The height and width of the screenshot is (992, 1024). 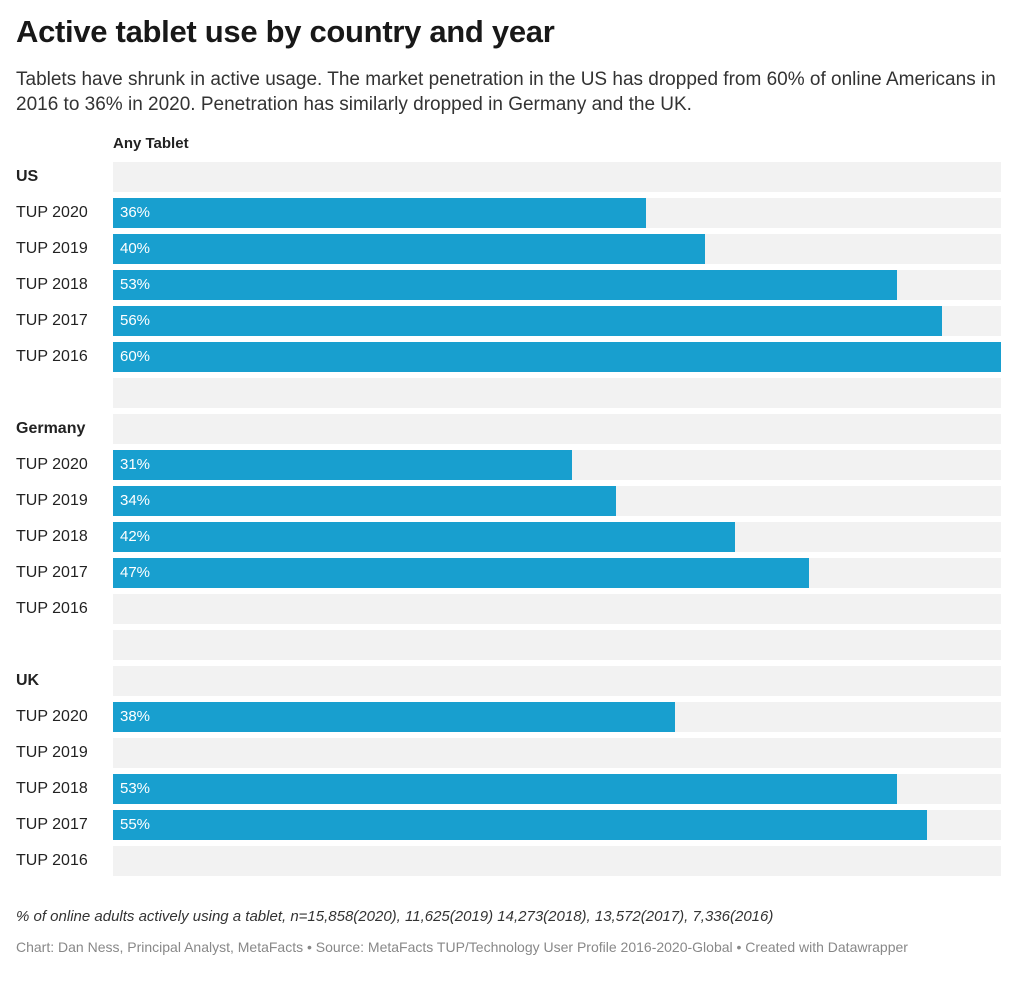 I want to click on bar-track: 55%, so click(x=557, y=825).